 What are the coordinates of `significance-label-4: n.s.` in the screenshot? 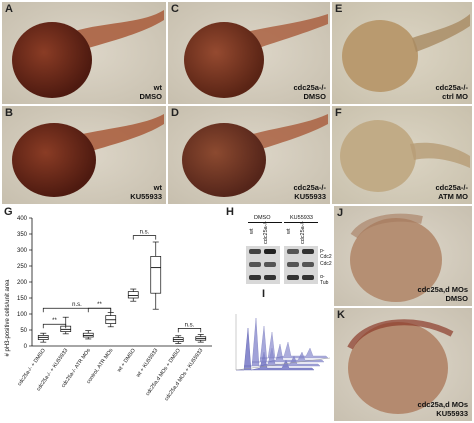 It's located at (190, 325).